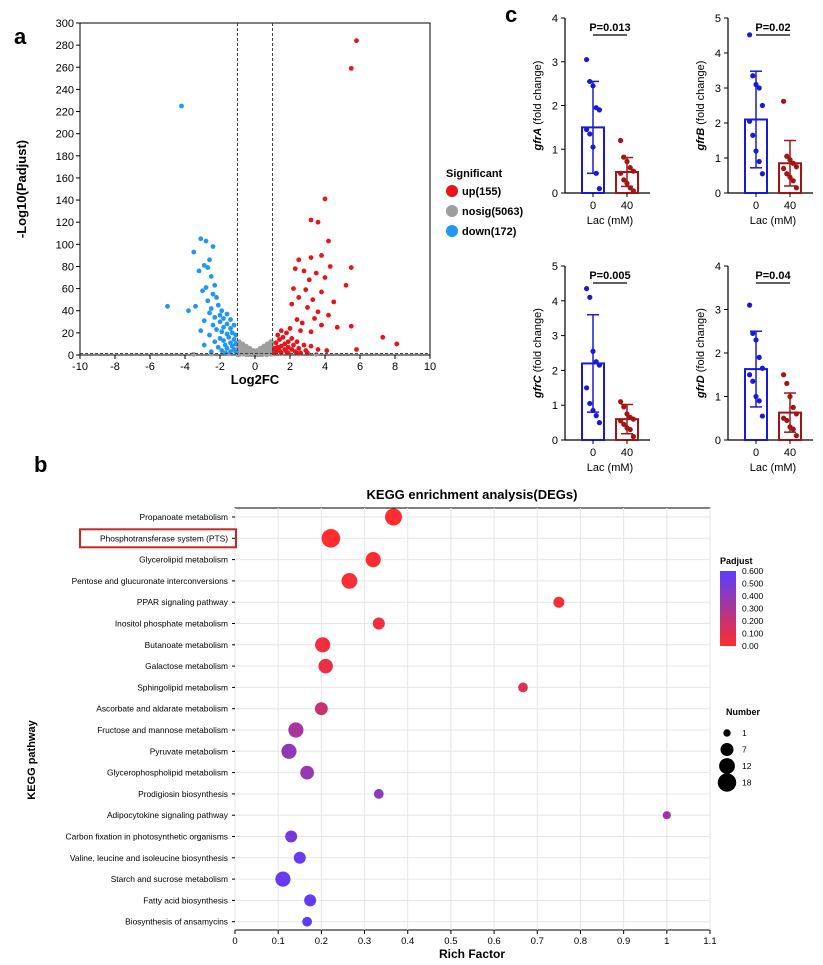 Image resolution: width=823 pixels, height=965 pixels. Describe the element at coordinates (65, 24) in the screenshot. I see `volcano-ytick-label: 300` at that location.